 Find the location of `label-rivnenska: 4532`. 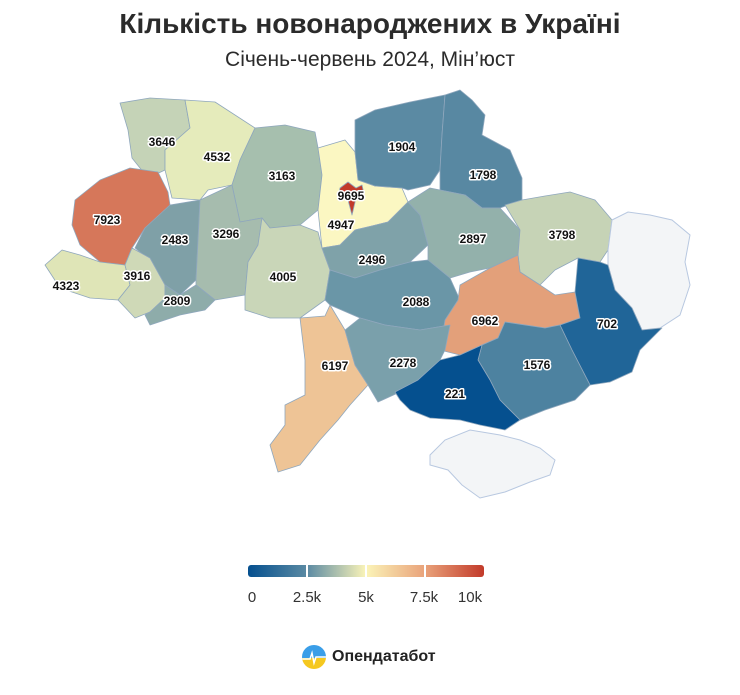

label-rivnenska: 4532 is located at coordinates (217, 157).